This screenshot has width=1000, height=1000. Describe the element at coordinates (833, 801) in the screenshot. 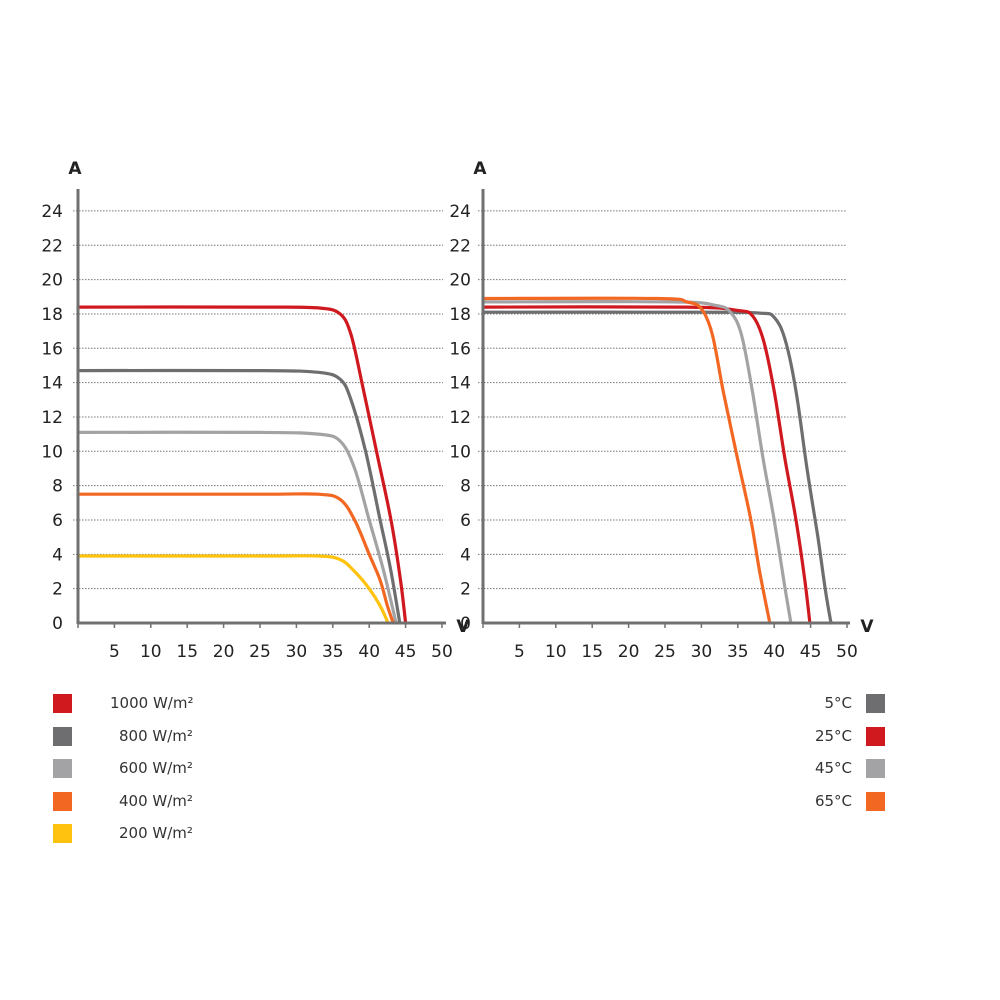

I see `legend-label: 65°C` at that location.